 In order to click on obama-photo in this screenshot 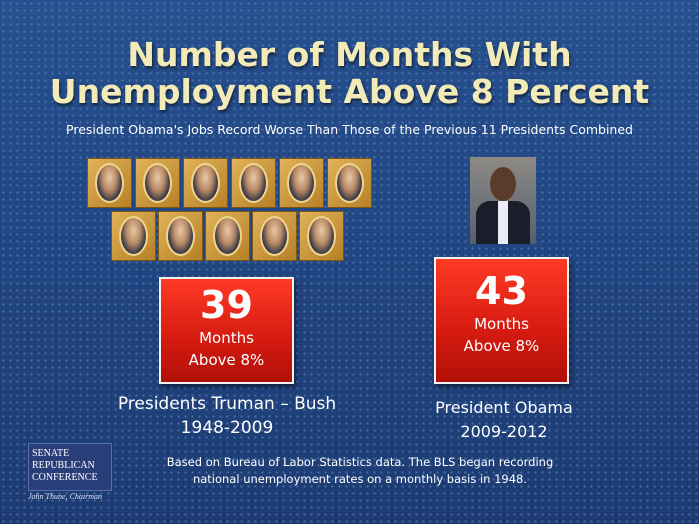, I will do `click(503, 200)`.